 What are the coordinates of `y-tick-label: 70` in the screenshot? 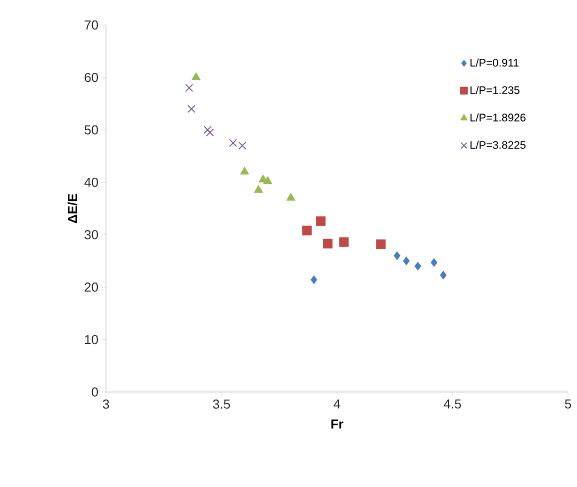 It's located at (91, 25).